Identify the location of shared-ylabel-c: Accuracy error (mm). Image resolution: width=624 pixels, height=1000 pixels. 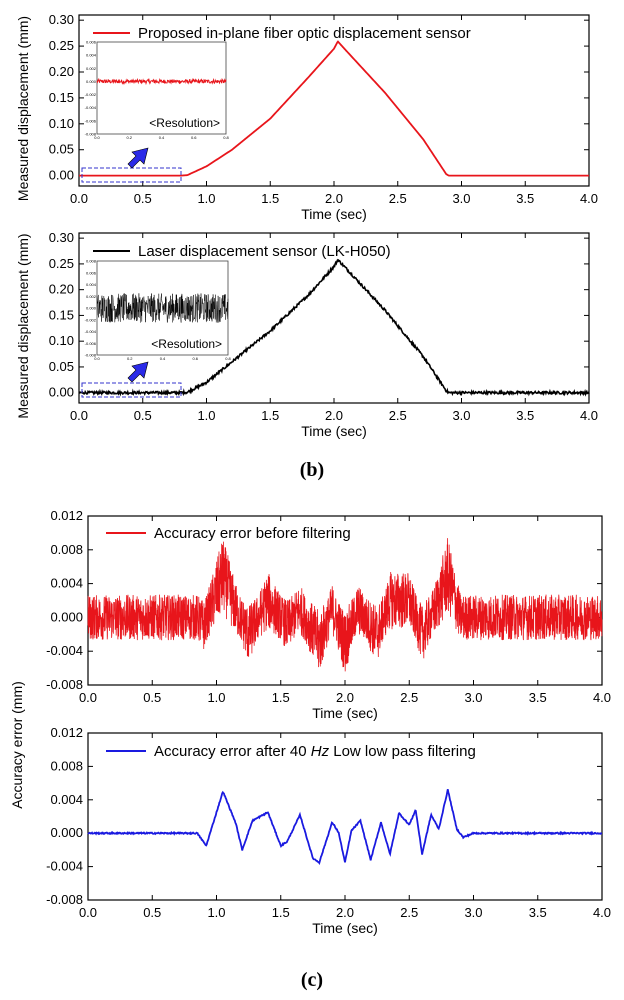
(17, 745).